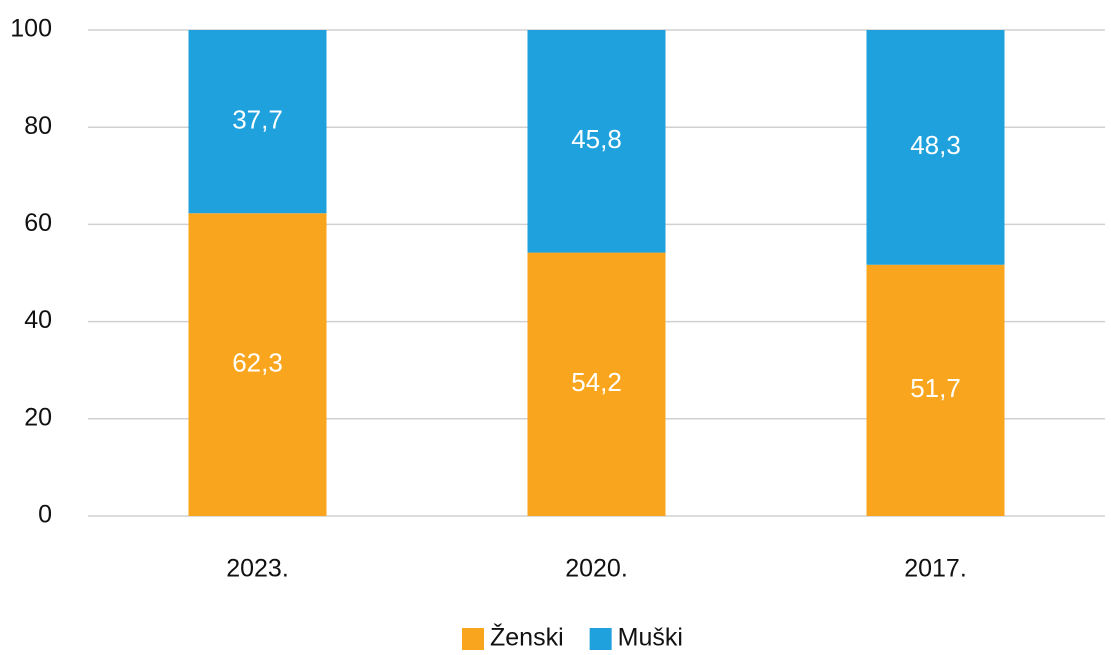  I want to click on y-tick-label: 100, so click(31, 29).